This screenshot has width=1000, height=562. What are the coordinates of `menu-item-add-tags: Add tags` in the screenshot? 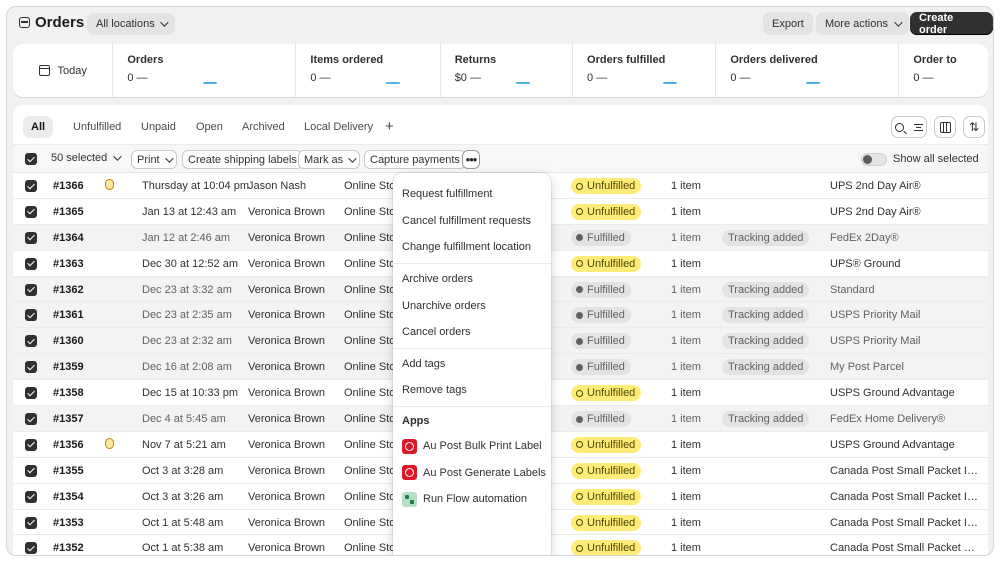 It's located at (424, 363).